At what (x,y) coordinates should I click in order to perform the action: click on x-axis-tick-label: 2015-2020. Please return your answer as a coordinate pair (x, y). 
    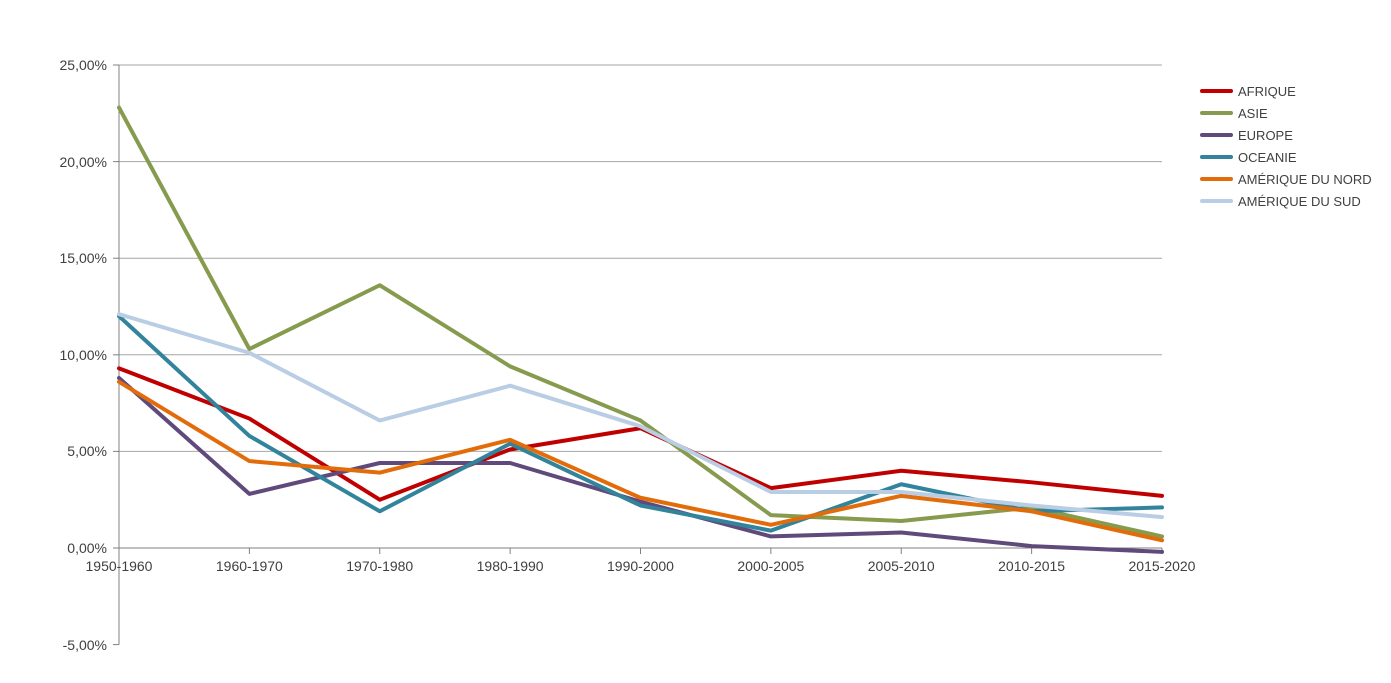
    Looking at the image, I should click on (1162, 566).